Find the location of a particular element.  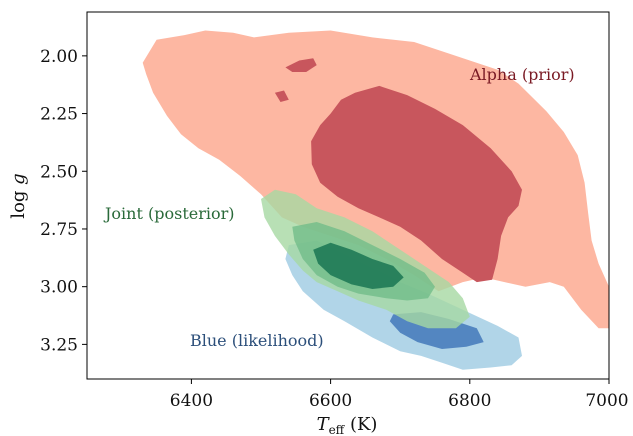

x-tick-label-7000: 7000 is located at coordinates (606, 401).